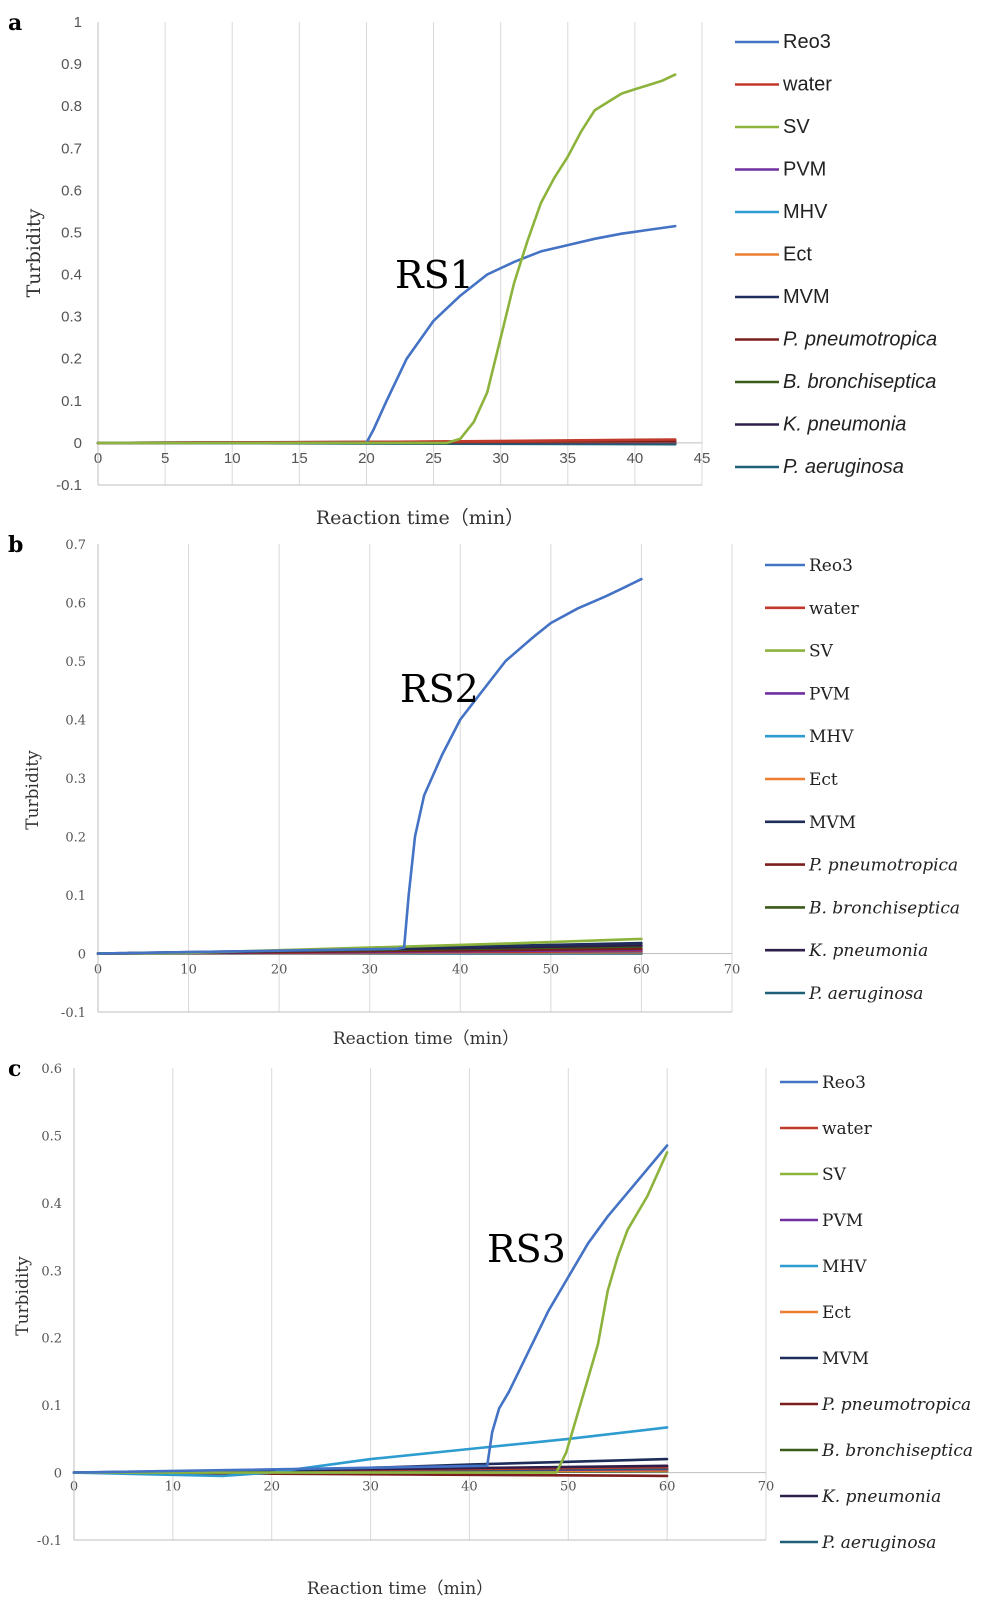 The width and height of the screenshot is (1002, 1600). Describe the element at coordinates (434, 275) in the screenshot. I see `curve-annotation: RS1` at that location.